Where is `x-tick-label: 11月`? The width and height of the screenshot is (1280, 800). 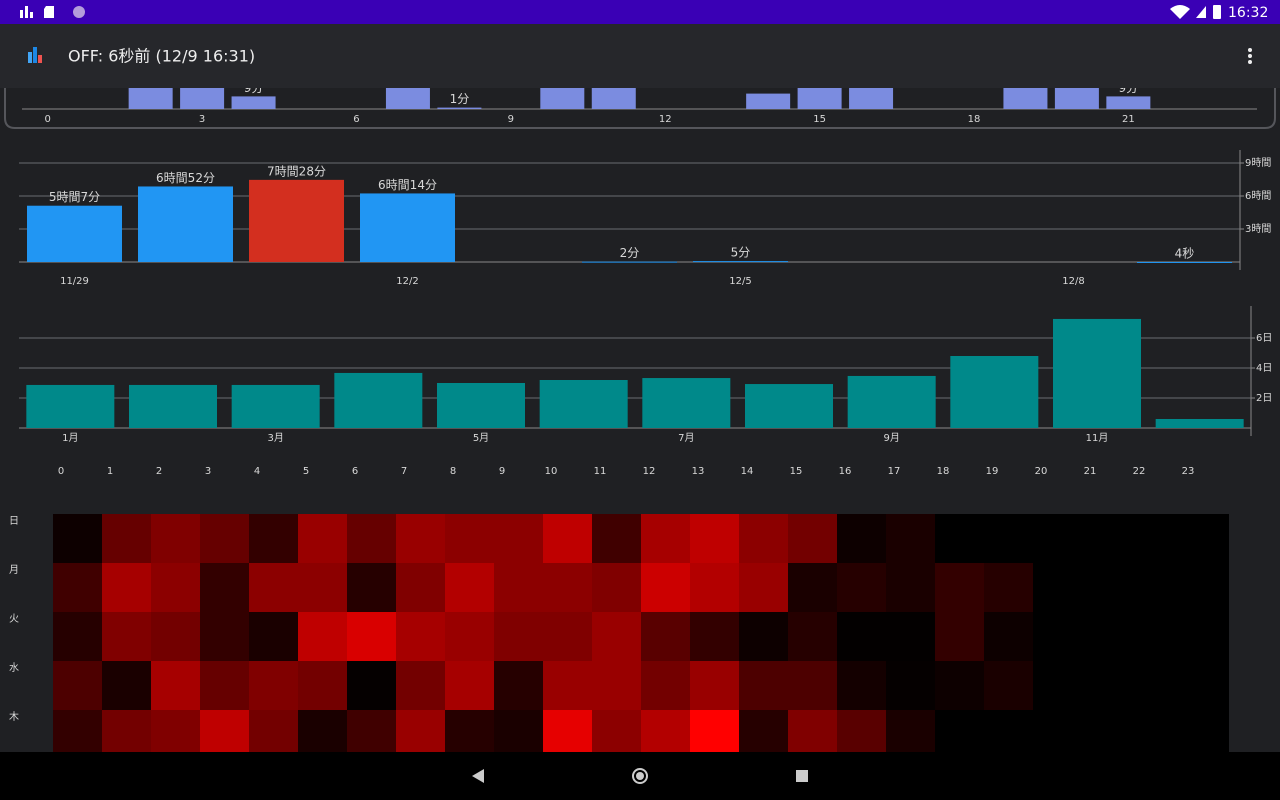
x-tick-label: 11月 is located at coordinates (1097, 438).